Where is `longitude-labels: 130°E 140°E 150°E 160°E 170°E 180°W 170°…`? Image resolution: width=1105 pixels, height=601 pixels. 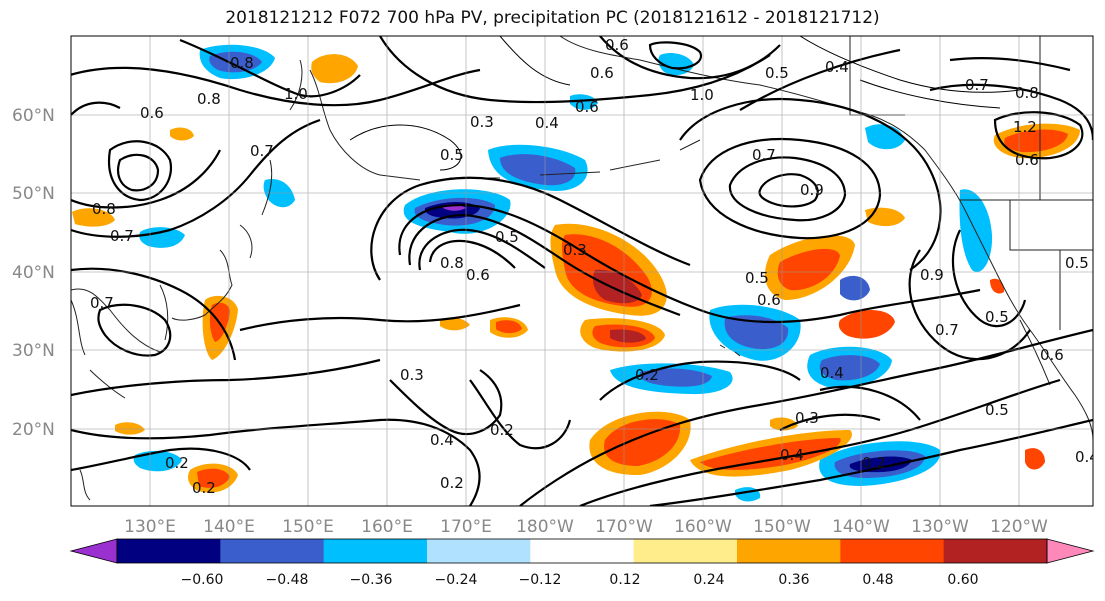
longitude-labels: 130°E 140°E 150°E 160°E 170°E 180°W 170°… is located at coordinates (586, 527).